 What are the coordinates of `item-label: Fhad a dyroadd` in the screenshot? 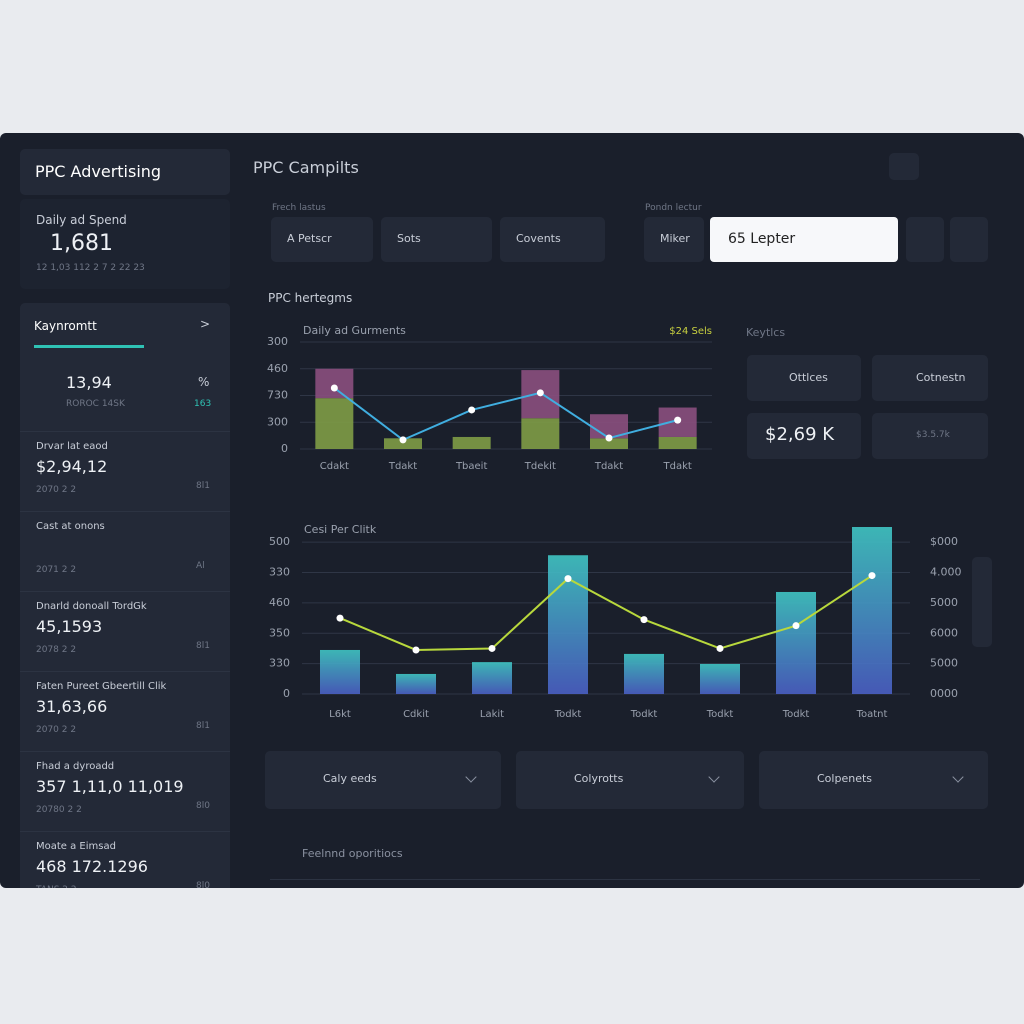 It's located at (75, 766).